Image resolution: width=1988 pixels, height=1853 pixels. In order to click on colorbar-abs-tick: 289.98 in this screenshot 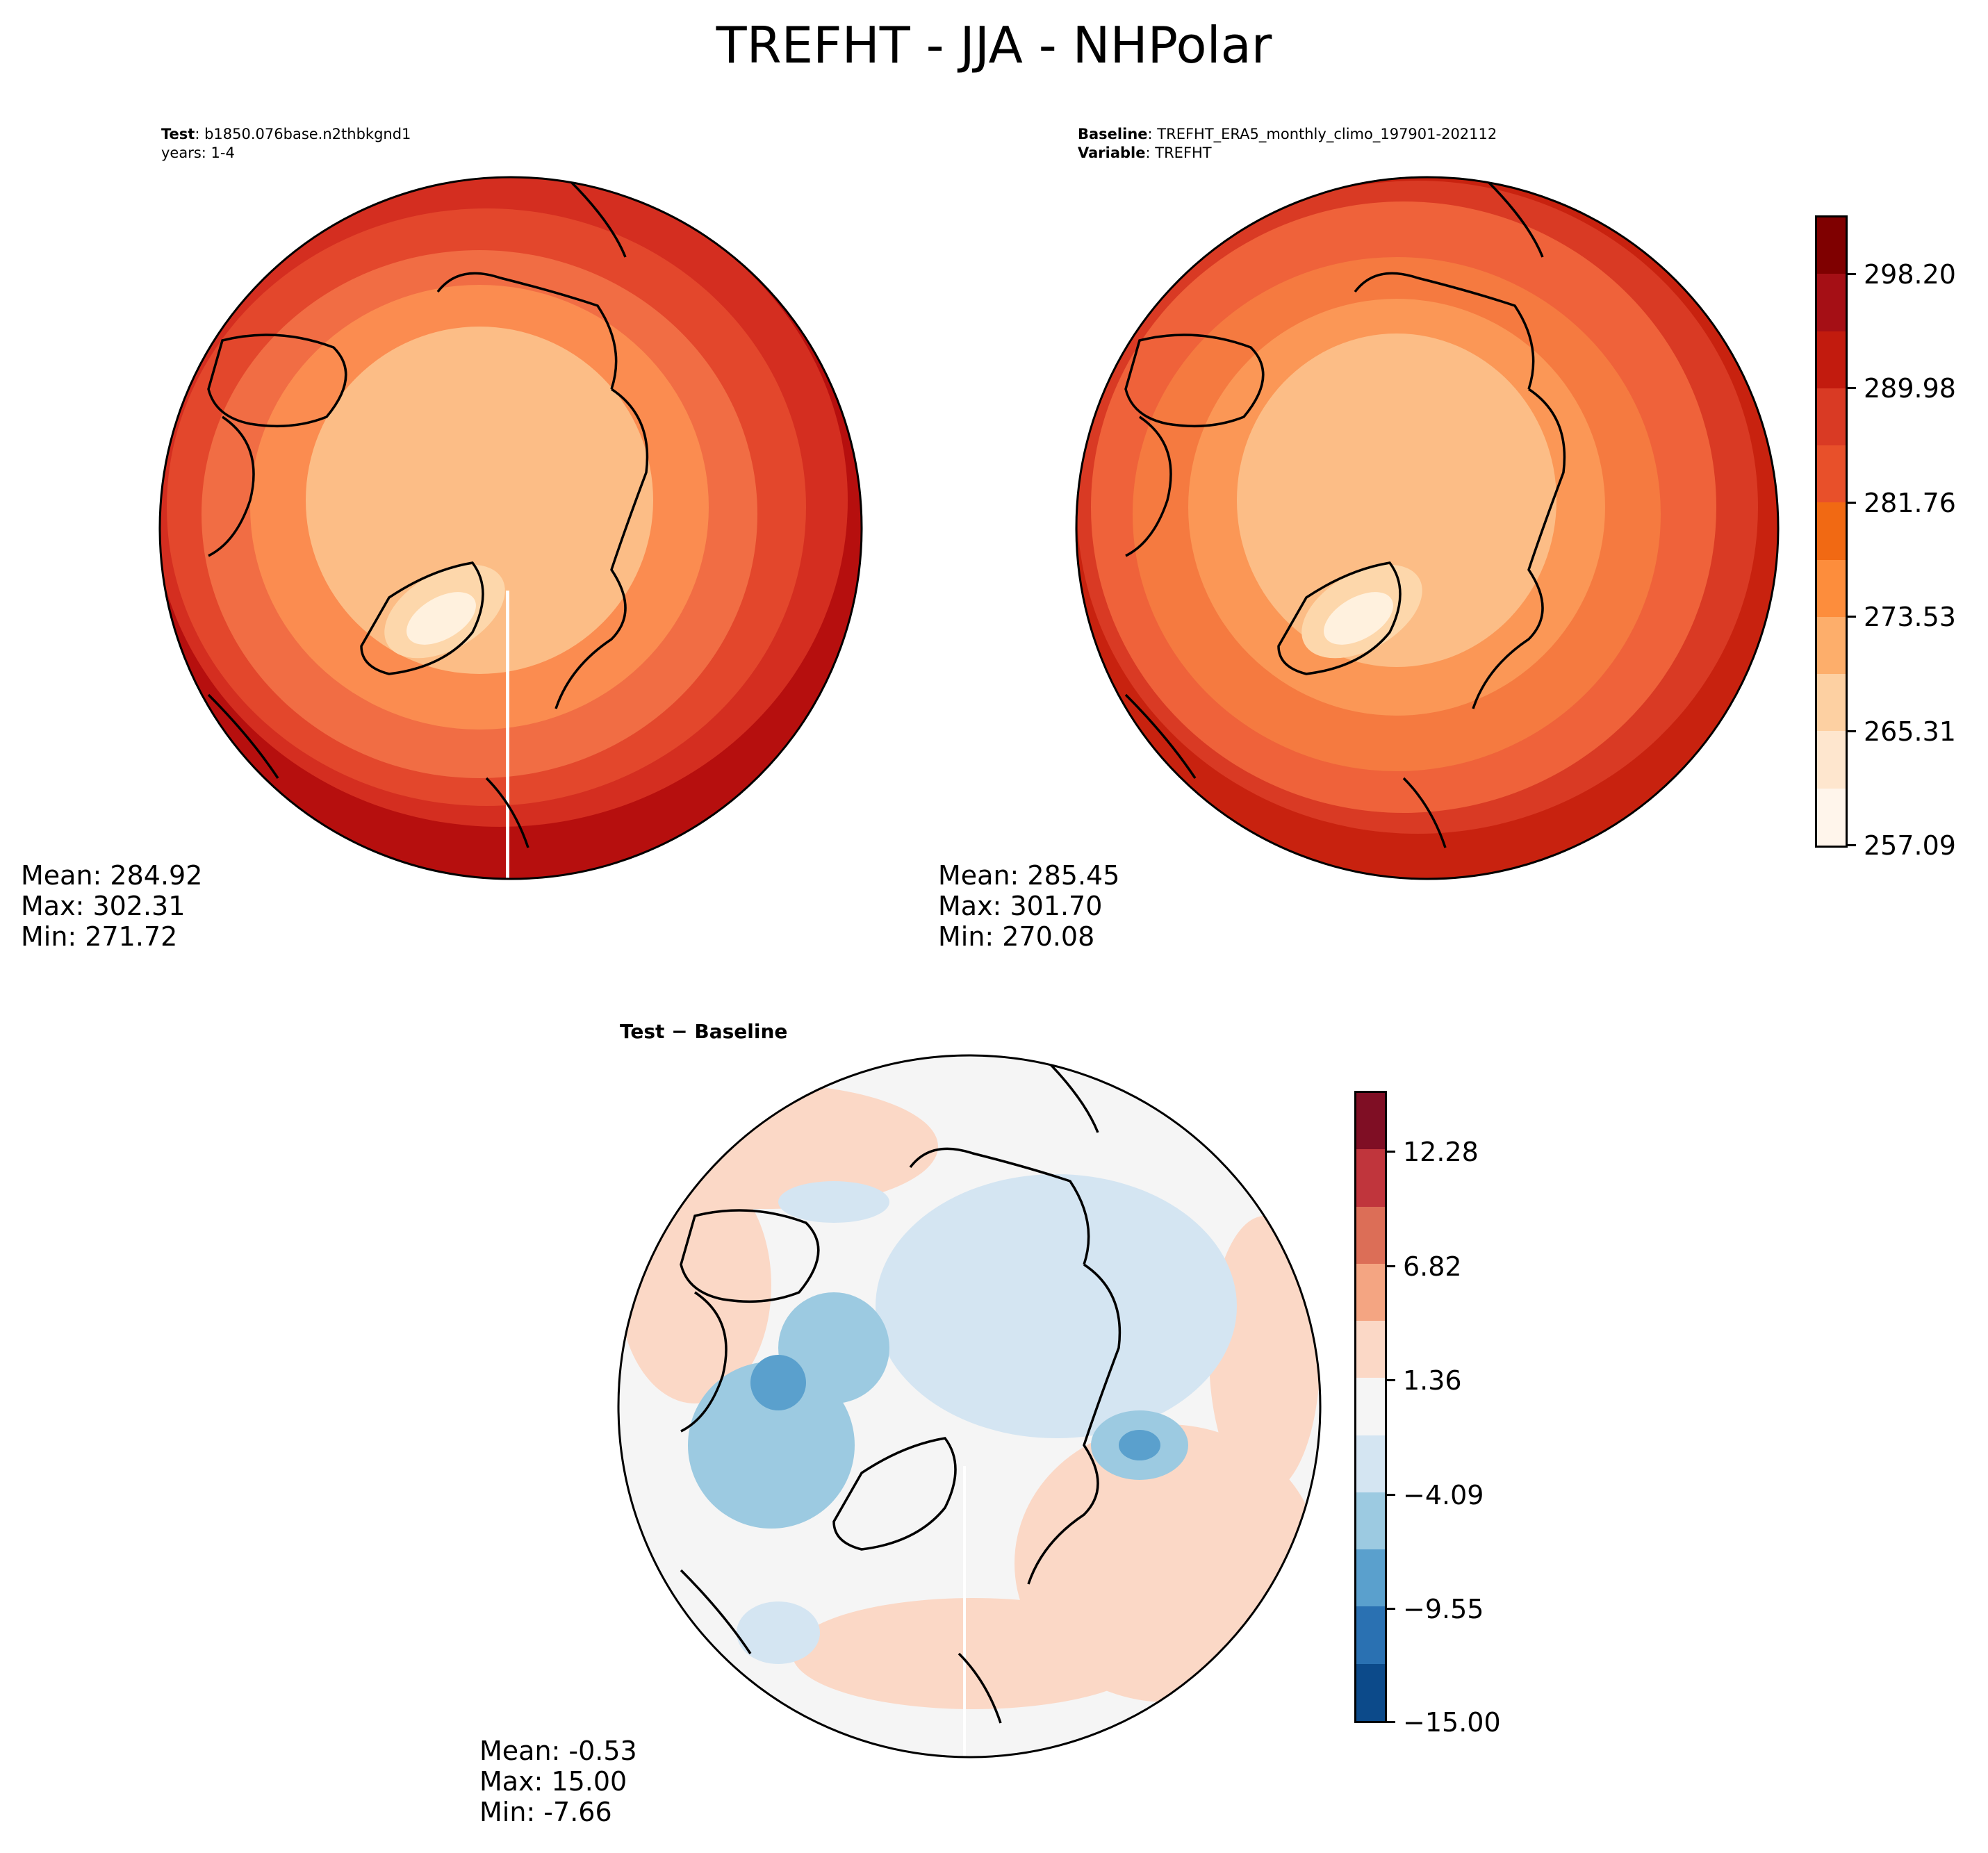, I will do `click(1910, 388)`.